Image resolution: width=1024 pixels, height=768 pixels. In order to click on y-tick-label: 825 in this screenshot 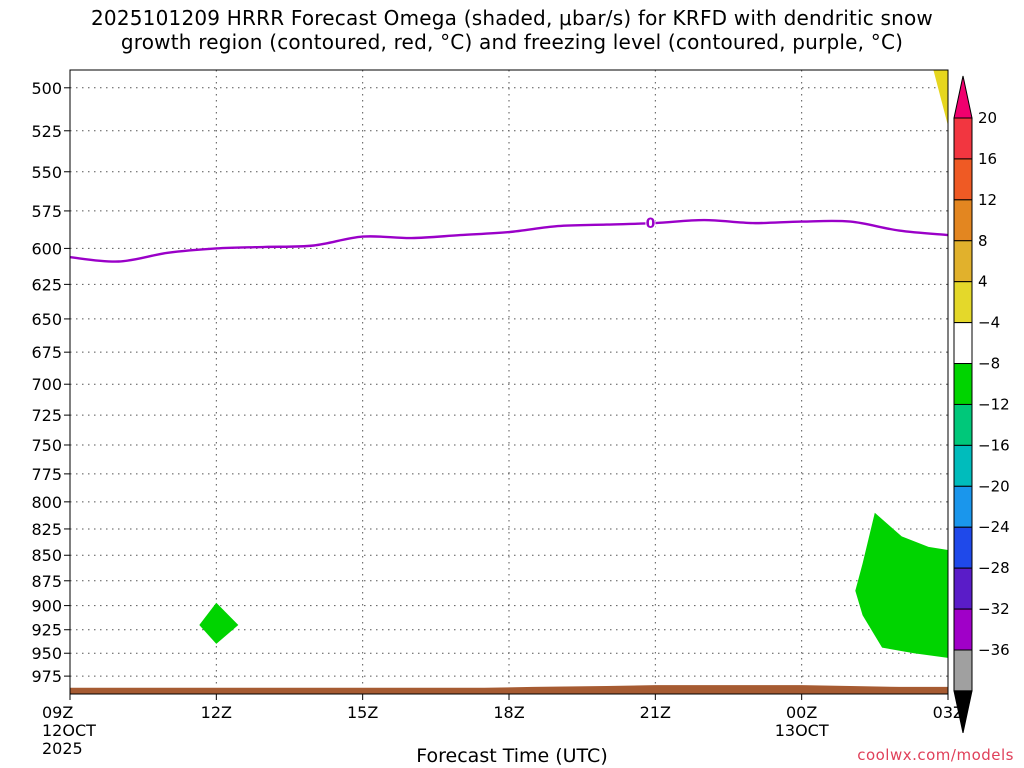, I will do `click(46, 529)`.